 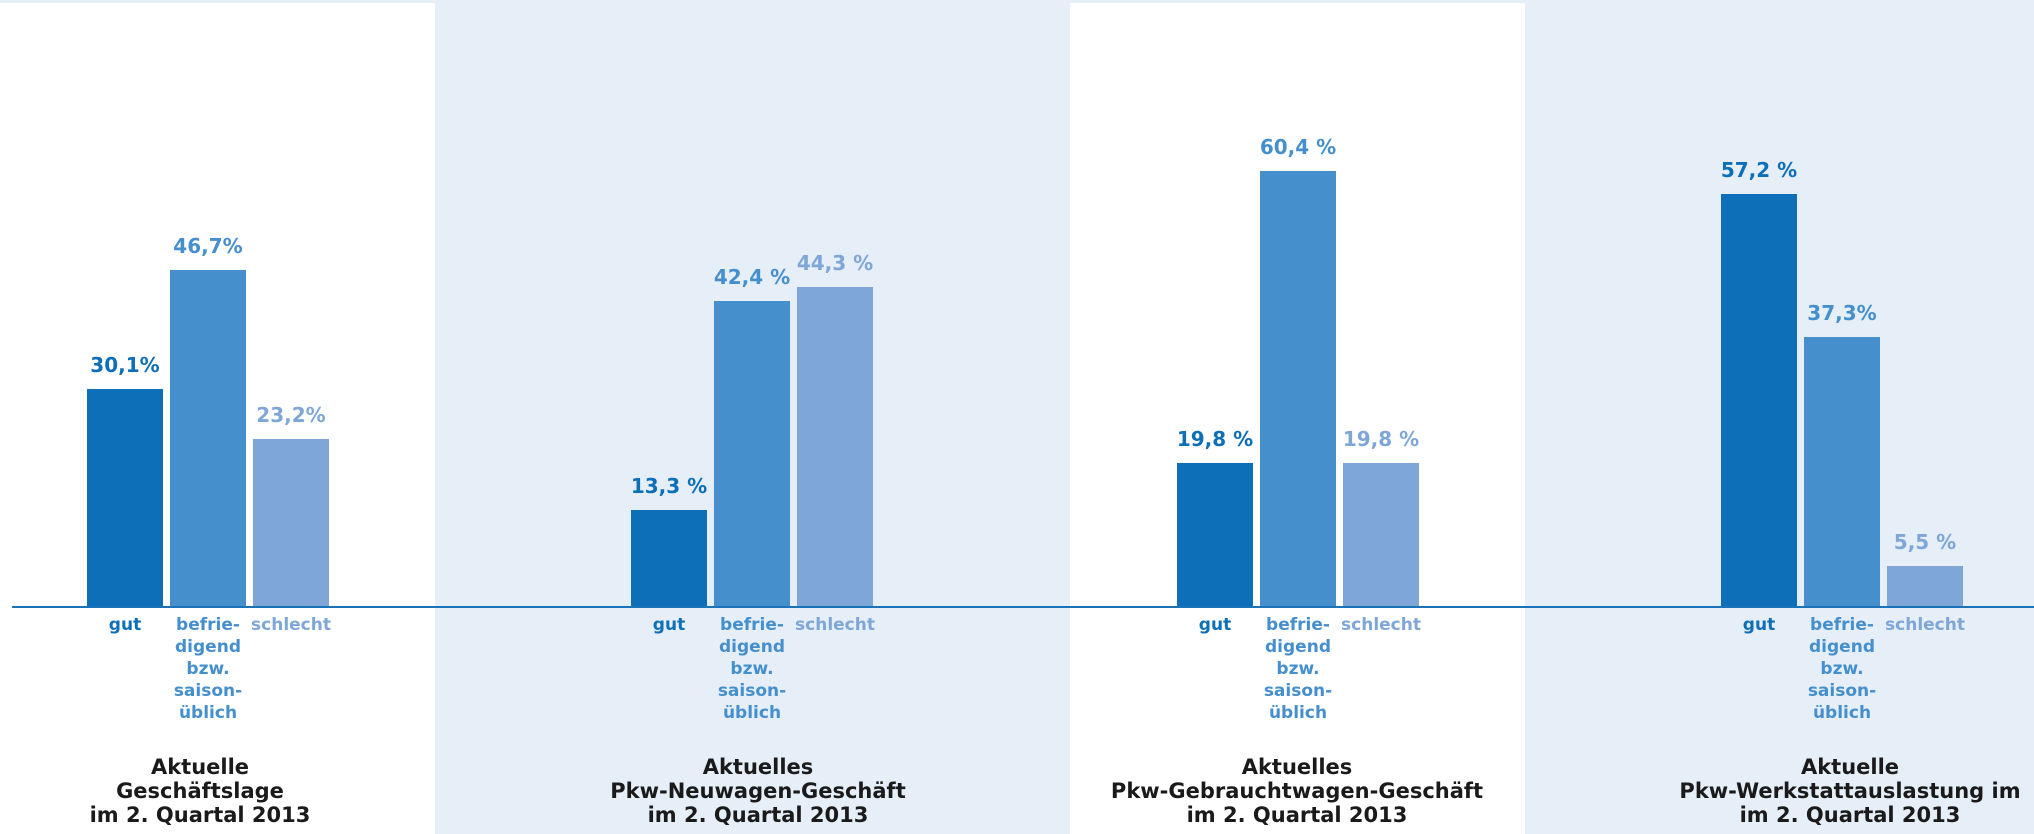 What do you see at coordinates (1298, 669) in the screenshot?
I see `category-label-3-befriedigend: befrie- digend bzw. saison- üblich` at bounding box center [1298, 669].